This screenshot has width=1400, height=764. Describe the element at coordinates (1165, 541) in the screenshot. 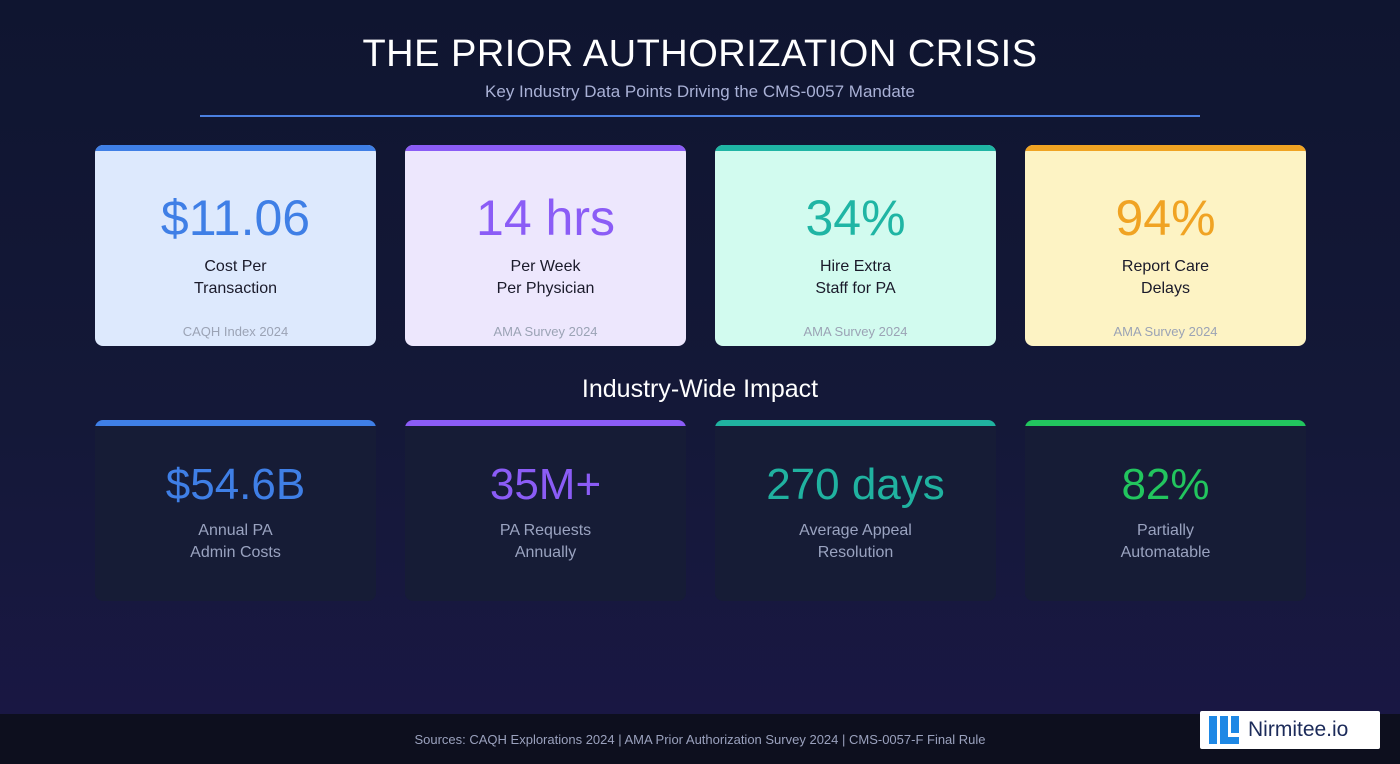

I see `impact-label: Partially Automatable` at that location.